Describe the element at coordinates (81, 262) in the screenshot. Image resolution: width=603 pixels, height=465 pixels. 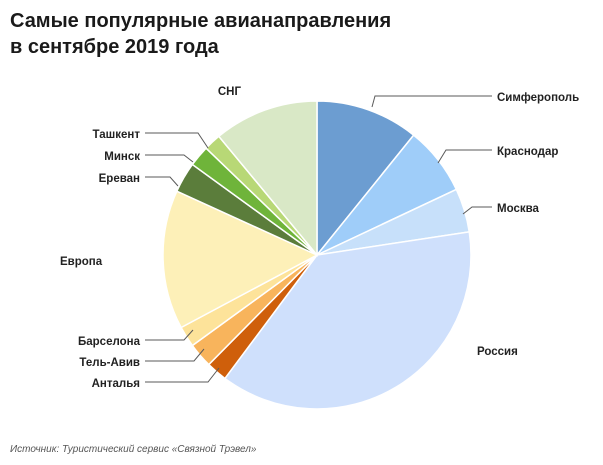
I see `slice-label-европа: Европа` at that location.